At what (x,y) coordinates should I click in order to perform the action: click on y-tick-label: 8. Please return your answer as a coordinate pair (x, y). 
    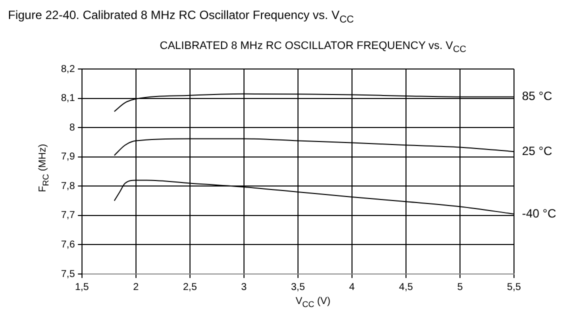
    Looking at the image, I should click on (72, 128).